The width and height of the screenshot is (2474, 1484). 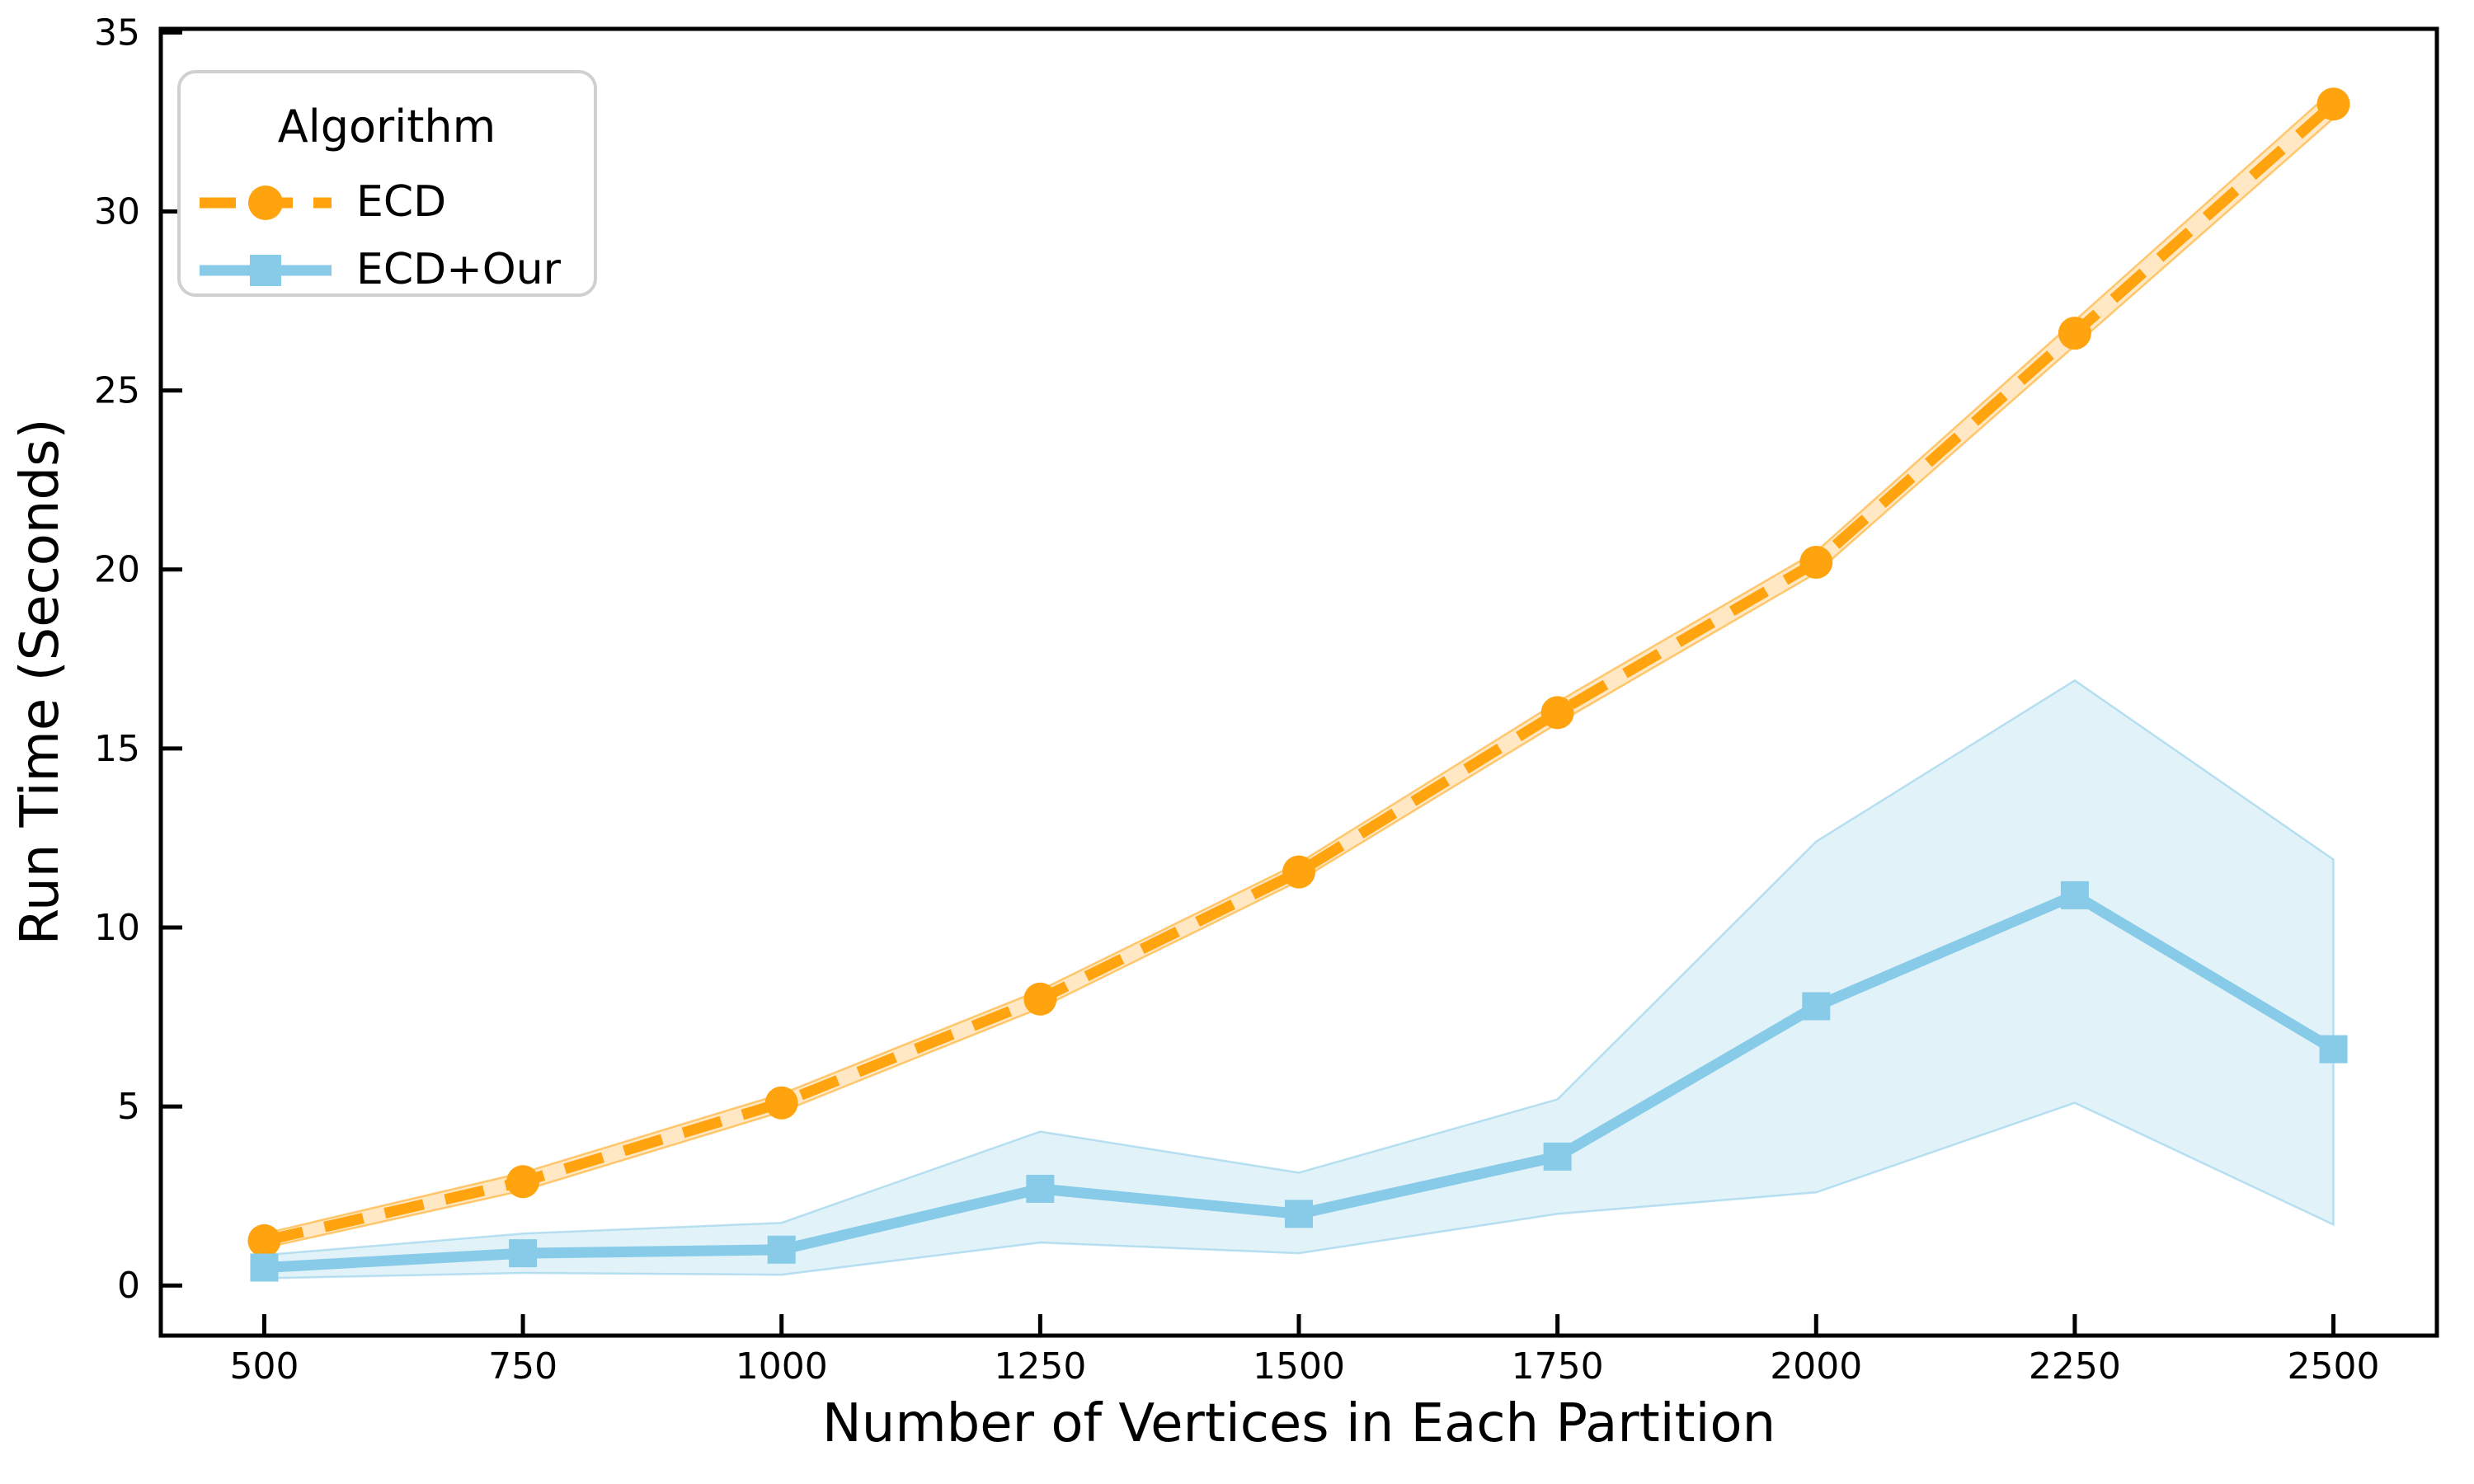 What do you see at coordinates (387, 127) in the screenshot?
I see `legend-title: Algorithm` at bounding box center [387, 127].